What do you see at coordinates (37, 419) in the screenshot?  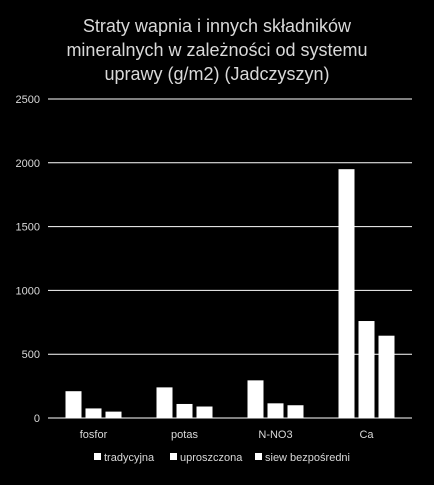 I see `y-tick-label-0: 0` at bounding box center [37, 419].